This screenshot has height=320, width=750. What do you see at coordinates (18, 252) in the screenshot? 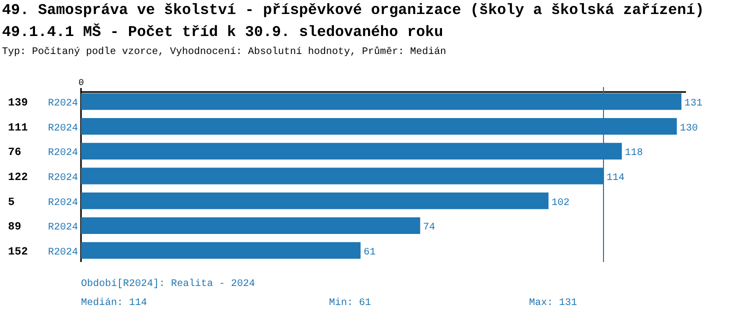
I see `y-tick-label: 152` at bounding box center [18, 252].